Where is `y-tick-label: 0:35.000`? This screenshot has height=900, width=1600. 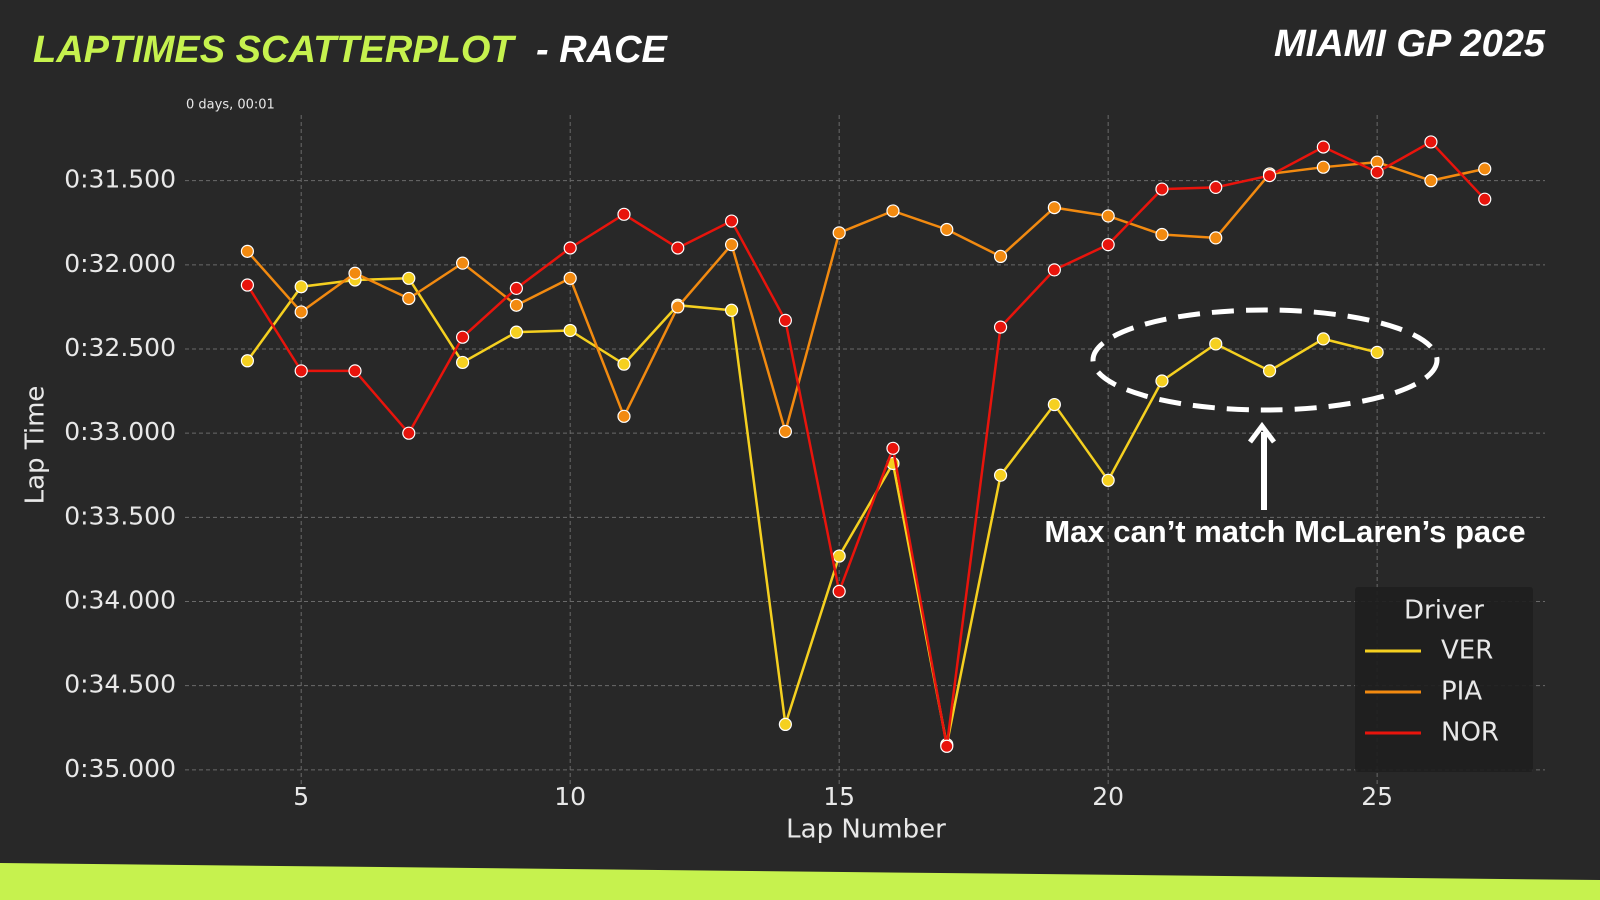
y-tick-label: 0:35.000 is located at coordinates (120, 768).